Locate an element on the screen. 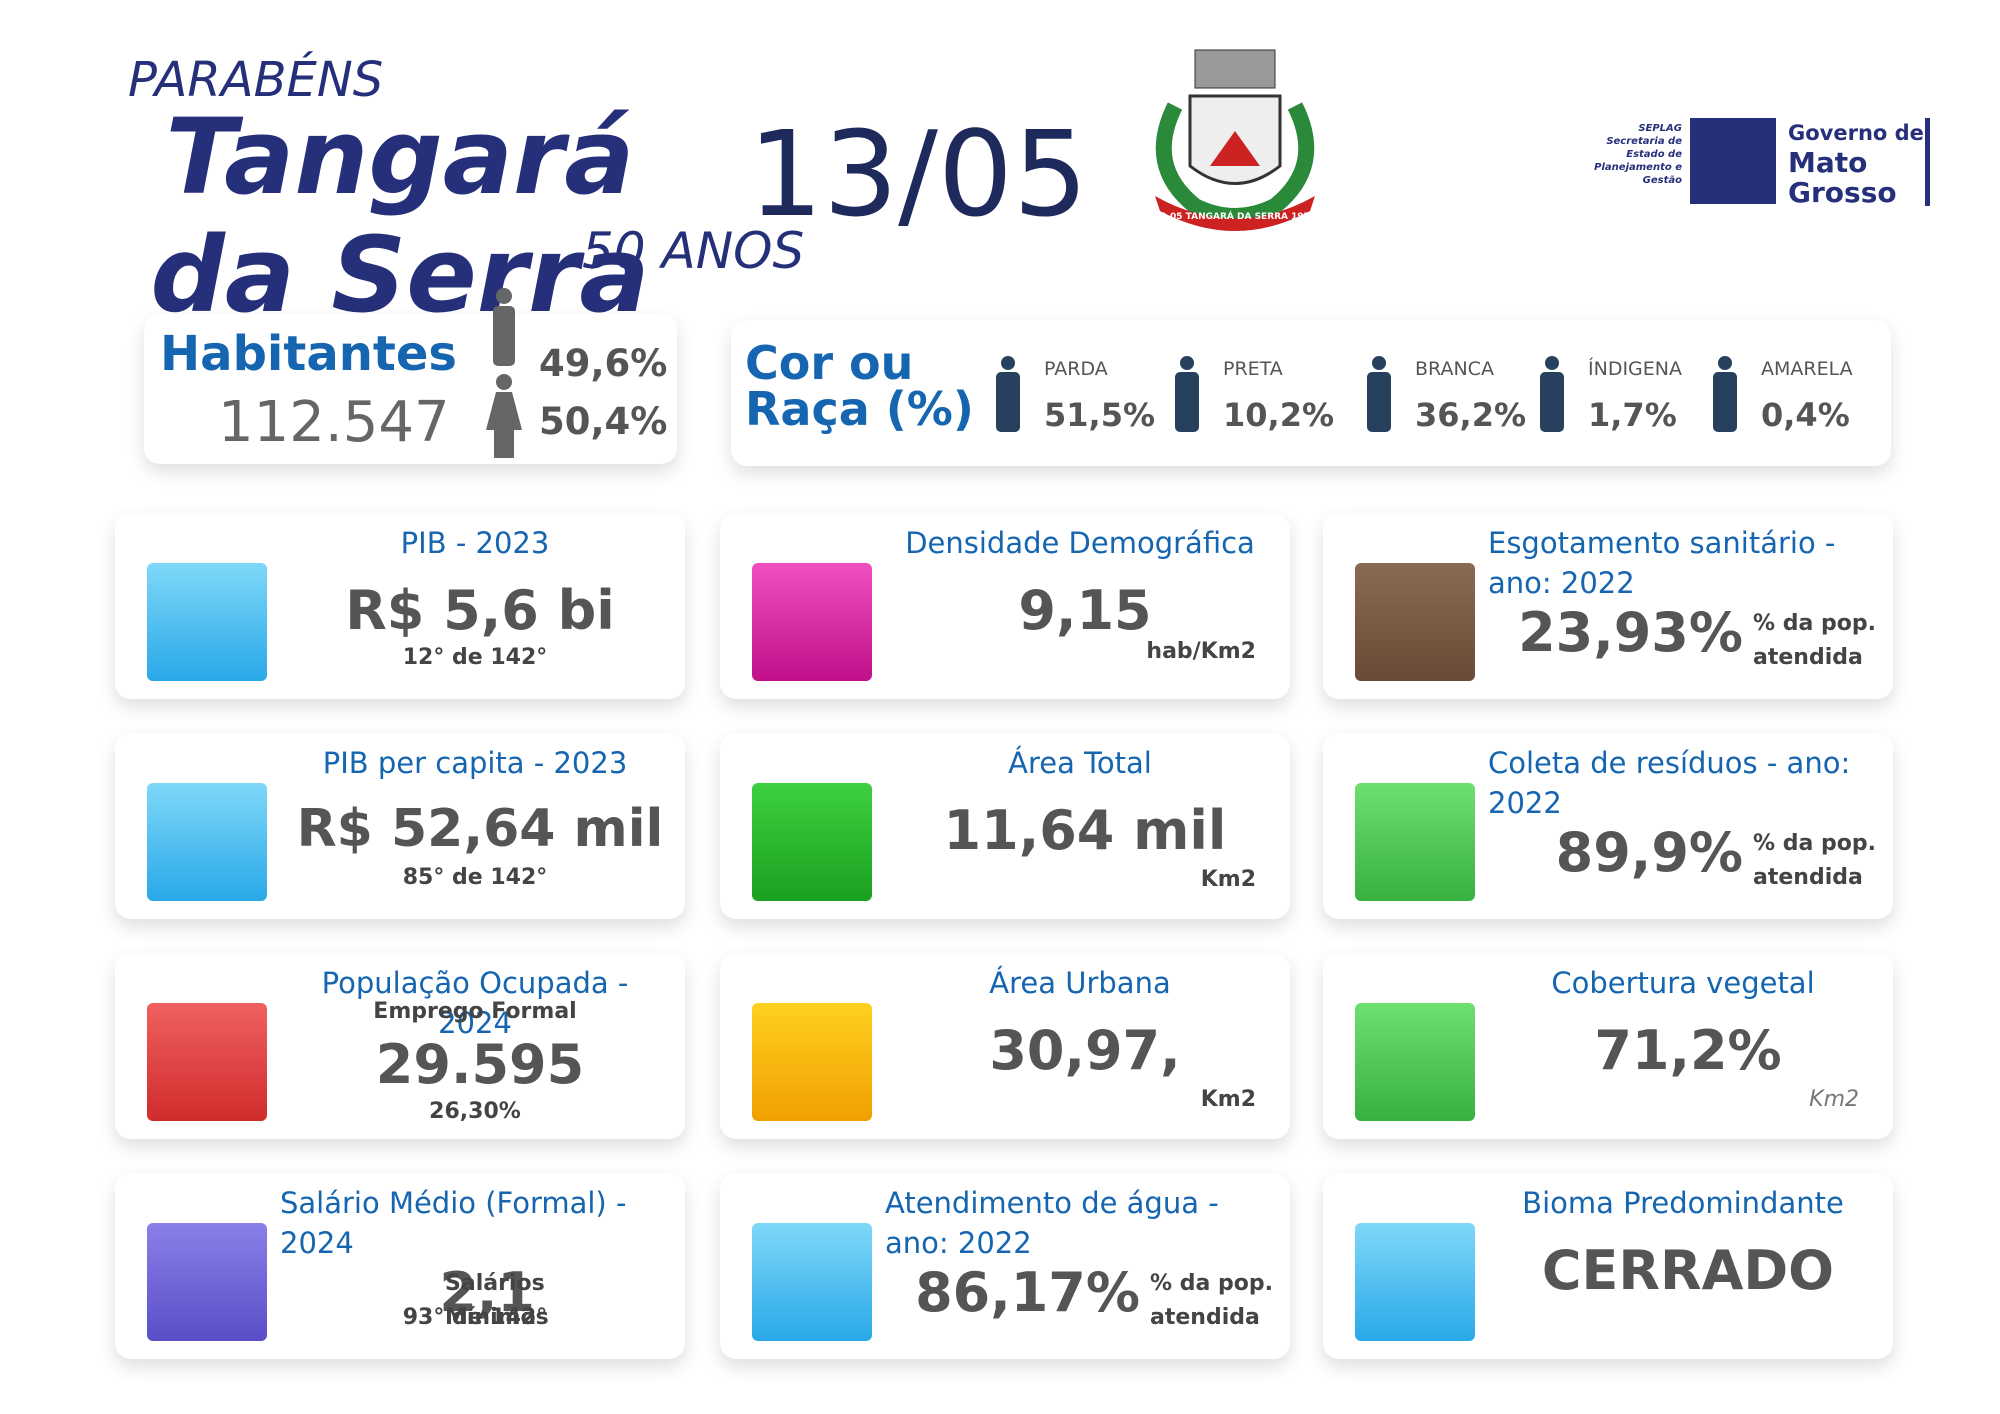 This screenshot has height=1414, width=2000. card-value: 71,2% is located at coordinates (1688, 1050).